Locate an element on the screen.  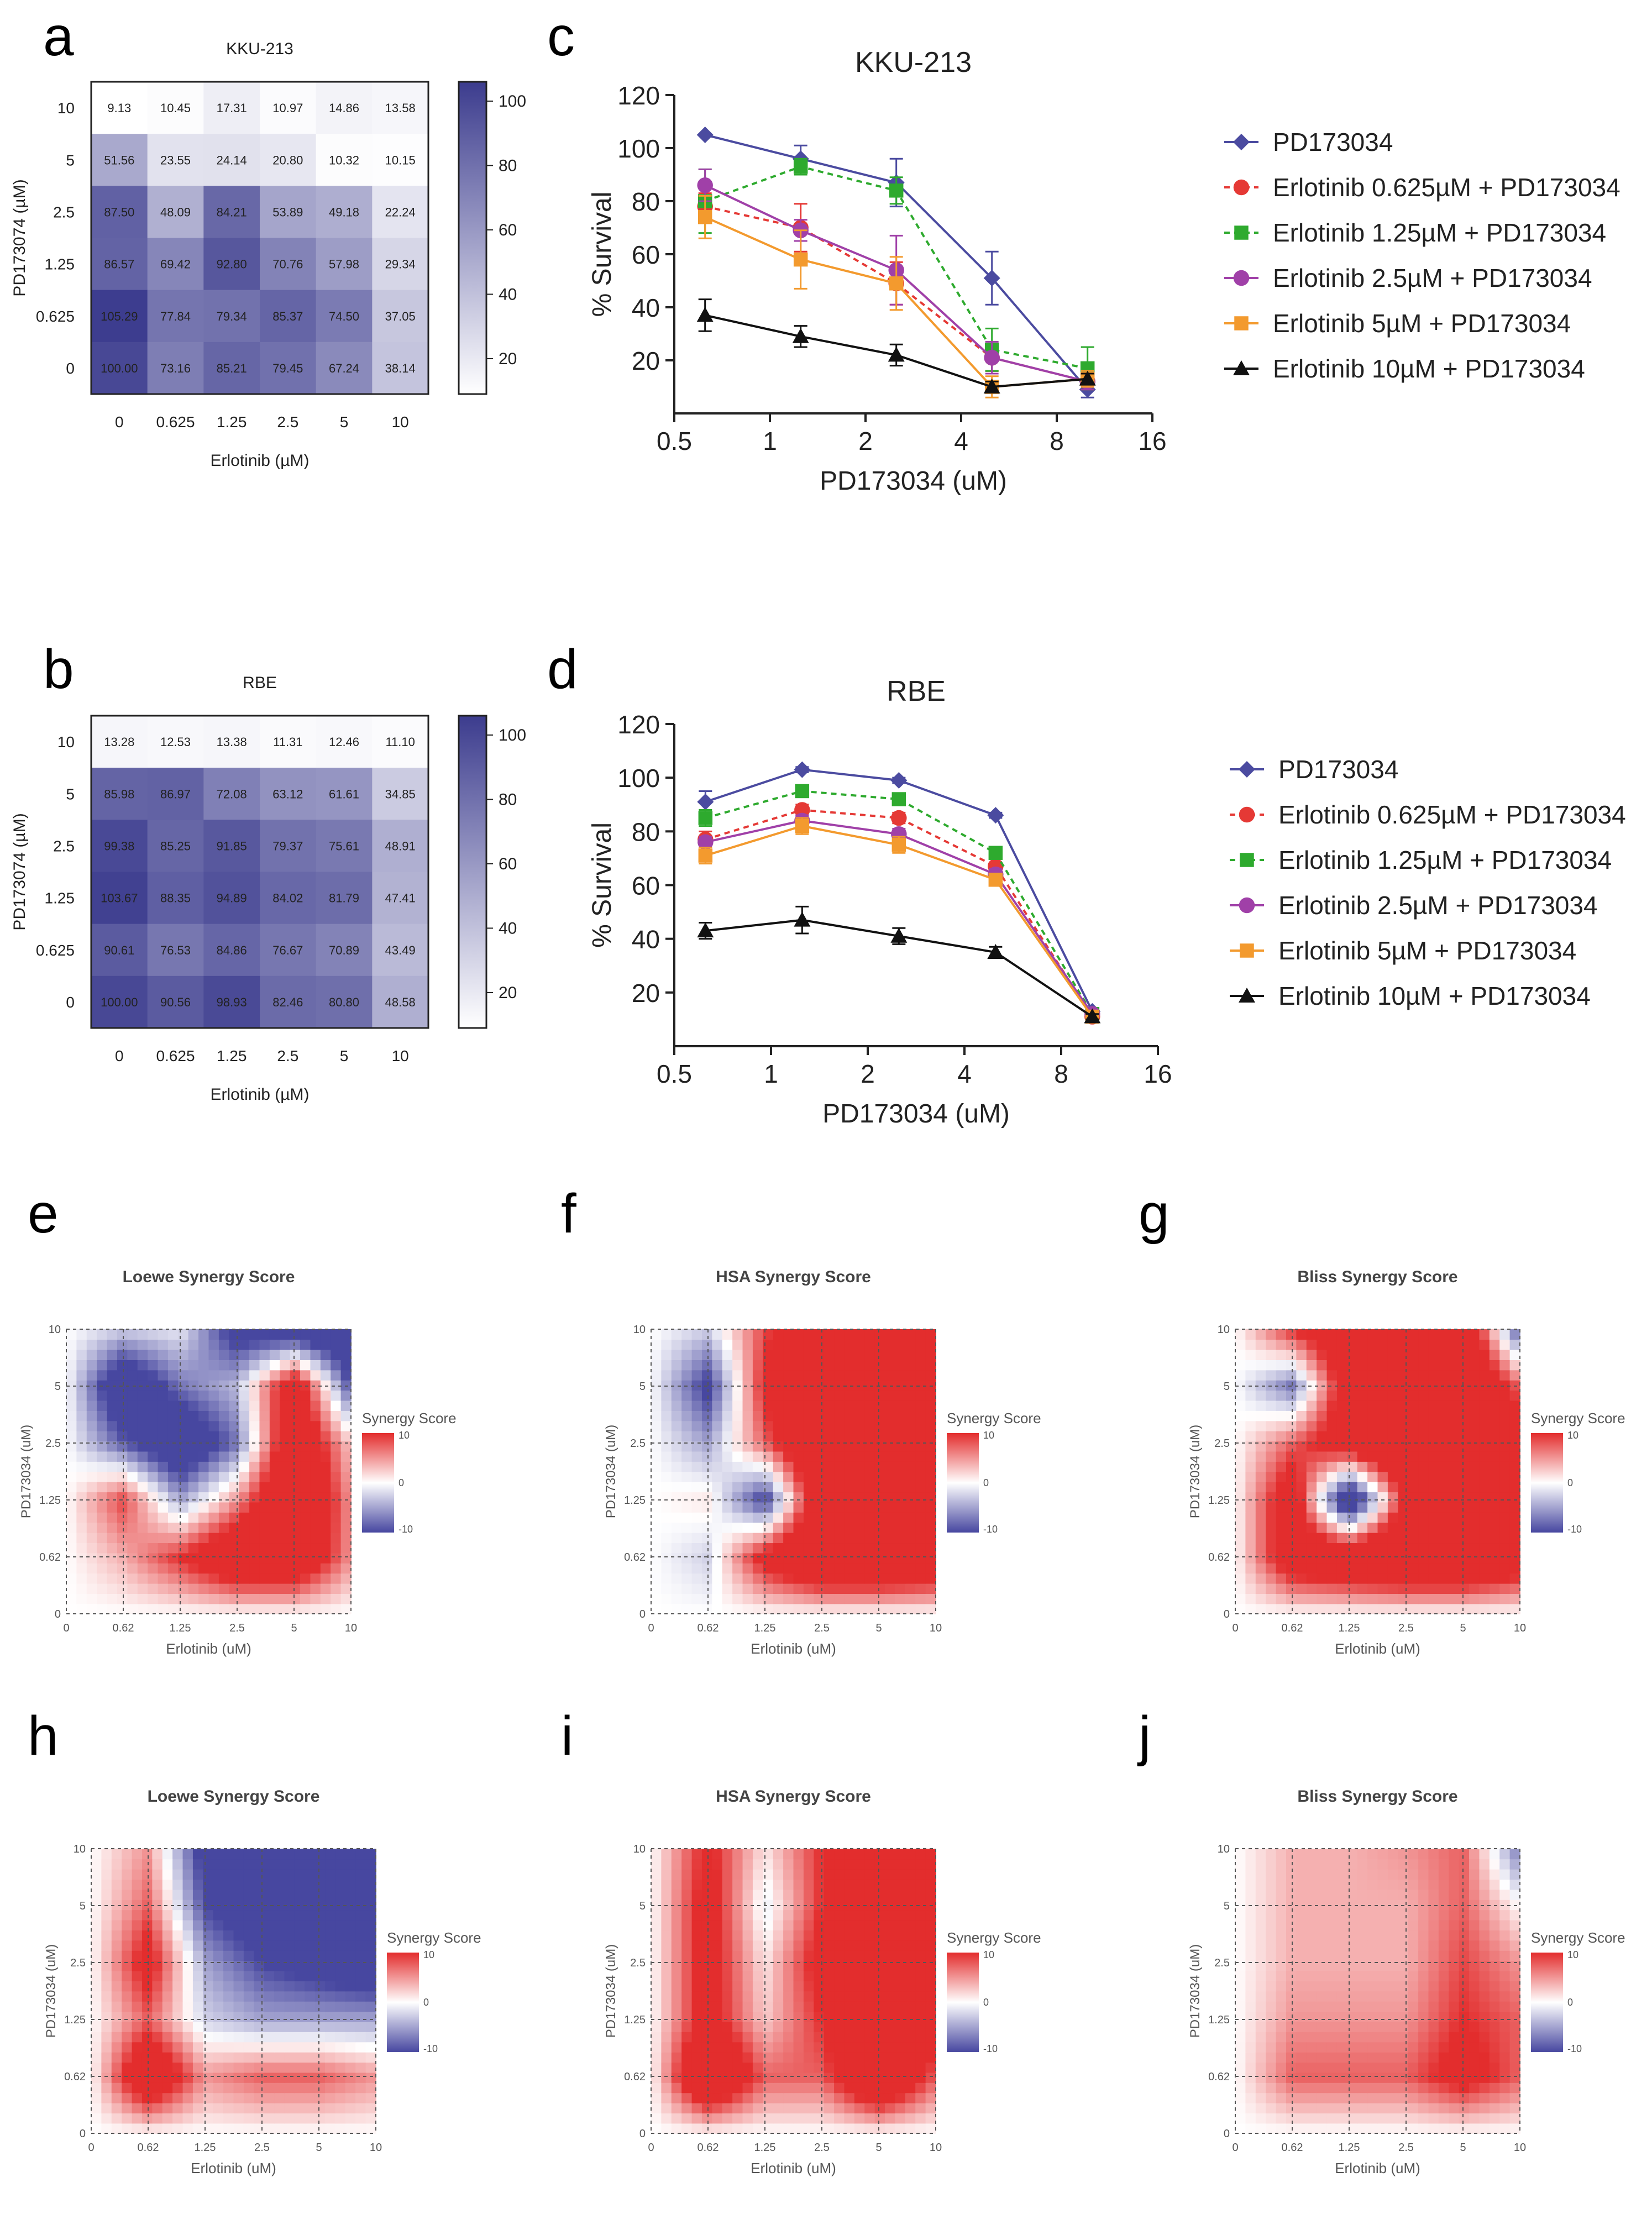
marker-square is located at coordinates (802, 826).